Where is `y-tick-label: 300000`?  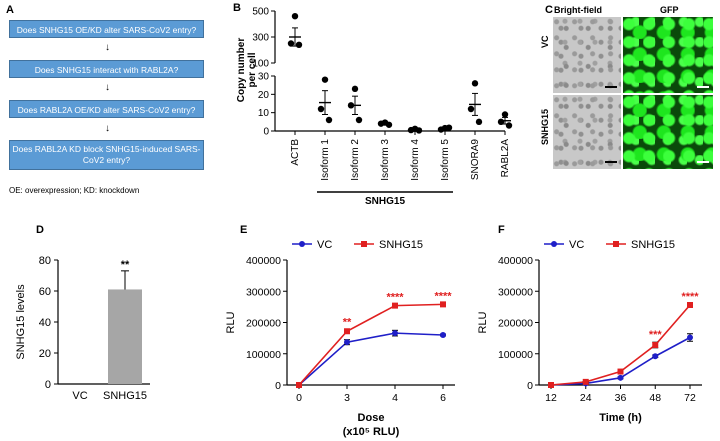
y-tick-label: 300000 is located at coordinates (263, 292).